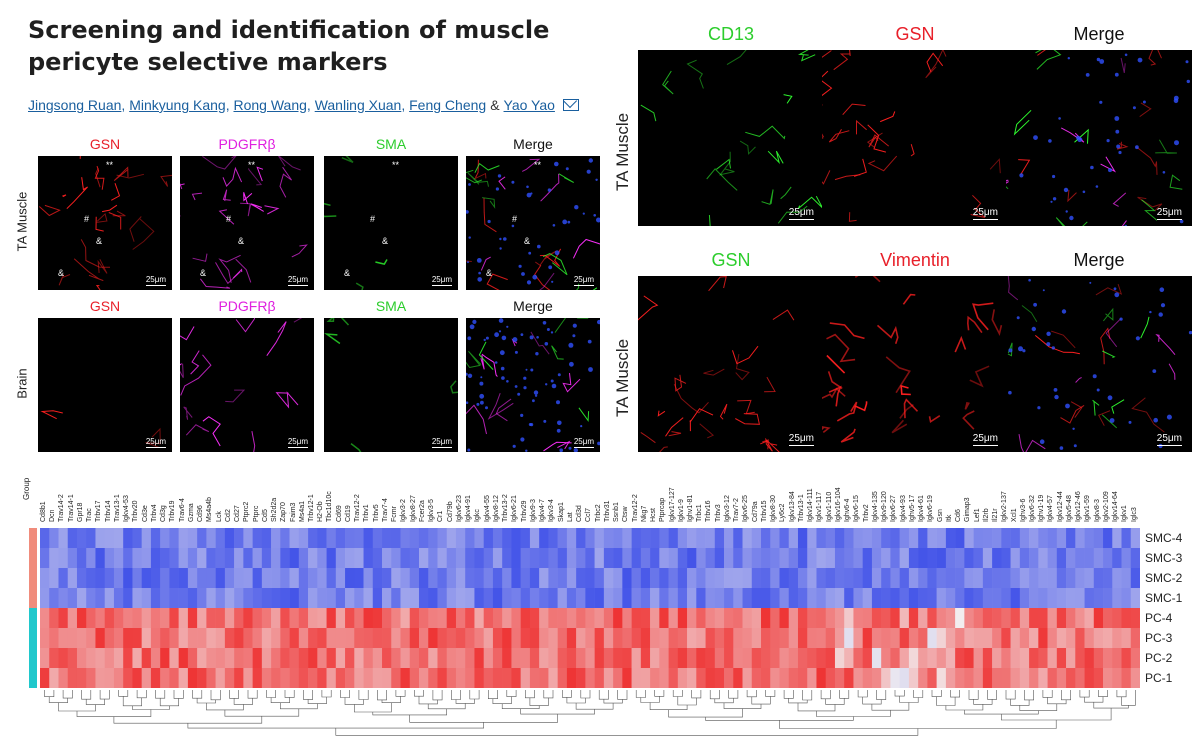  Describe the element at coordinates (792, 506) in the screenshot. I see `gene-label: Igkv13-84` at that location.